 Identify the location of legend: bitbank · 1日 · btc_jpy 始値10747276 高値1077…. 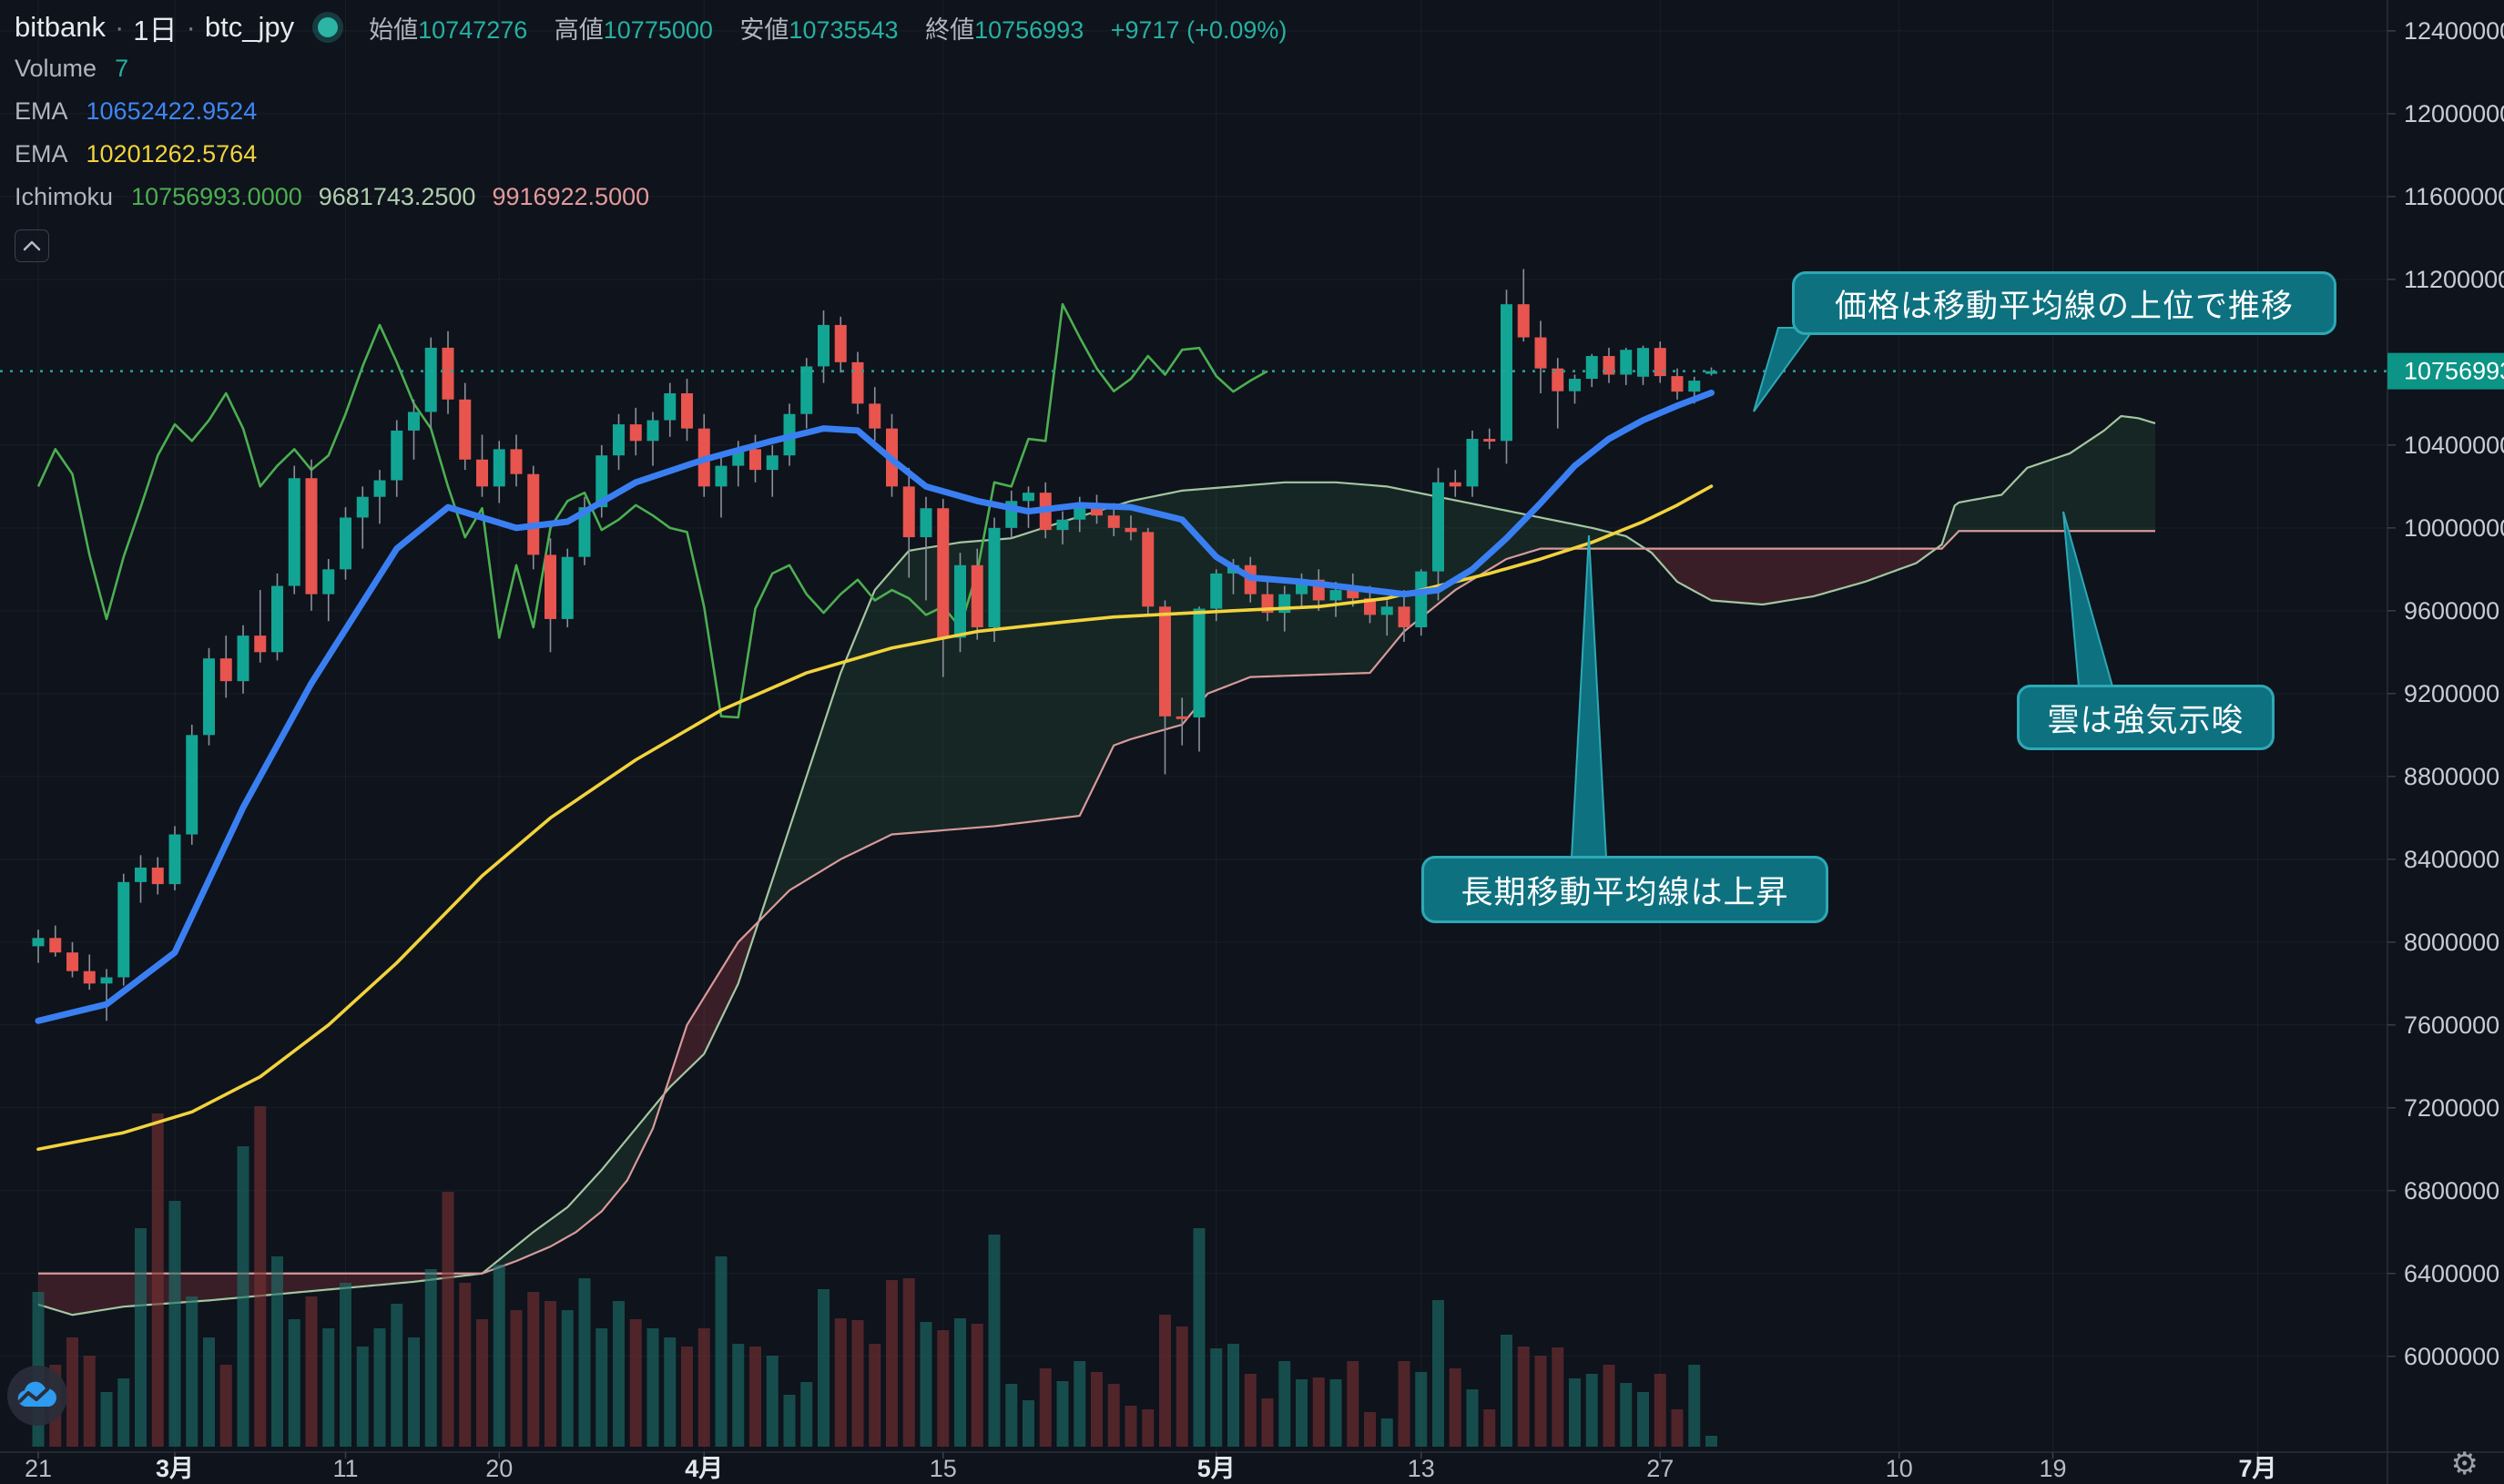
(661, 134).